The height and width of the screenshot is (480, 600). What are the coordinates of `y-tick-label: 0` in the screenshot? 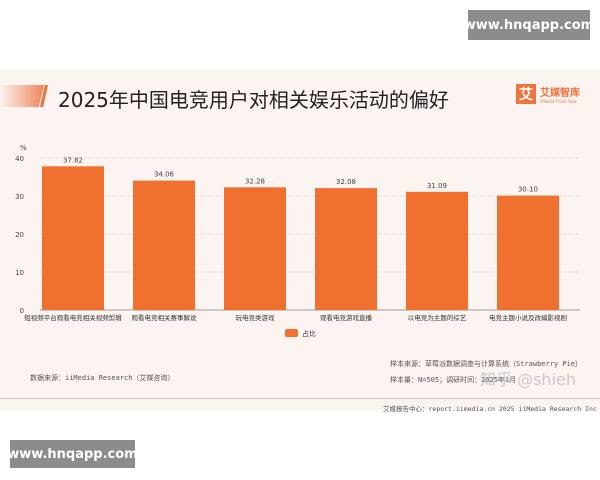 It's located at (22, 311).